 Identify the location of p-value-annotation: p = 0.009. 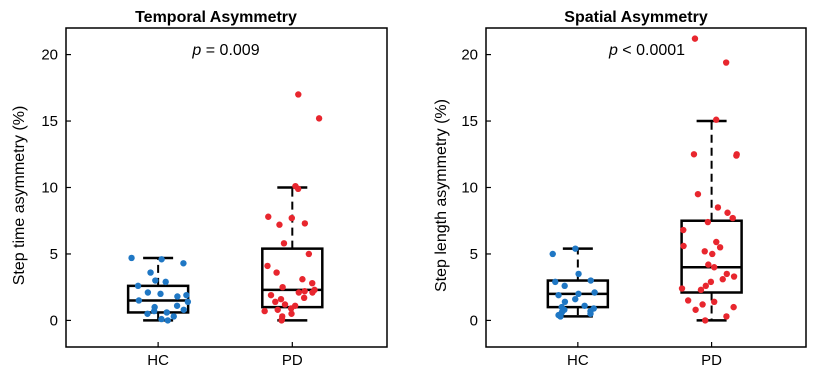
(225, 50).